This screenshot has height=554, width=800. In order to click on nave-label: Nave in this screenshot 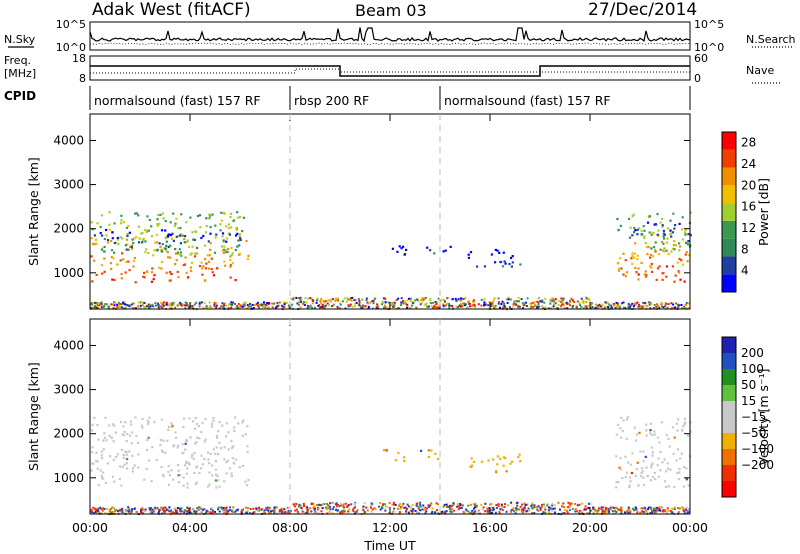, I will do `click(760, 70)`.